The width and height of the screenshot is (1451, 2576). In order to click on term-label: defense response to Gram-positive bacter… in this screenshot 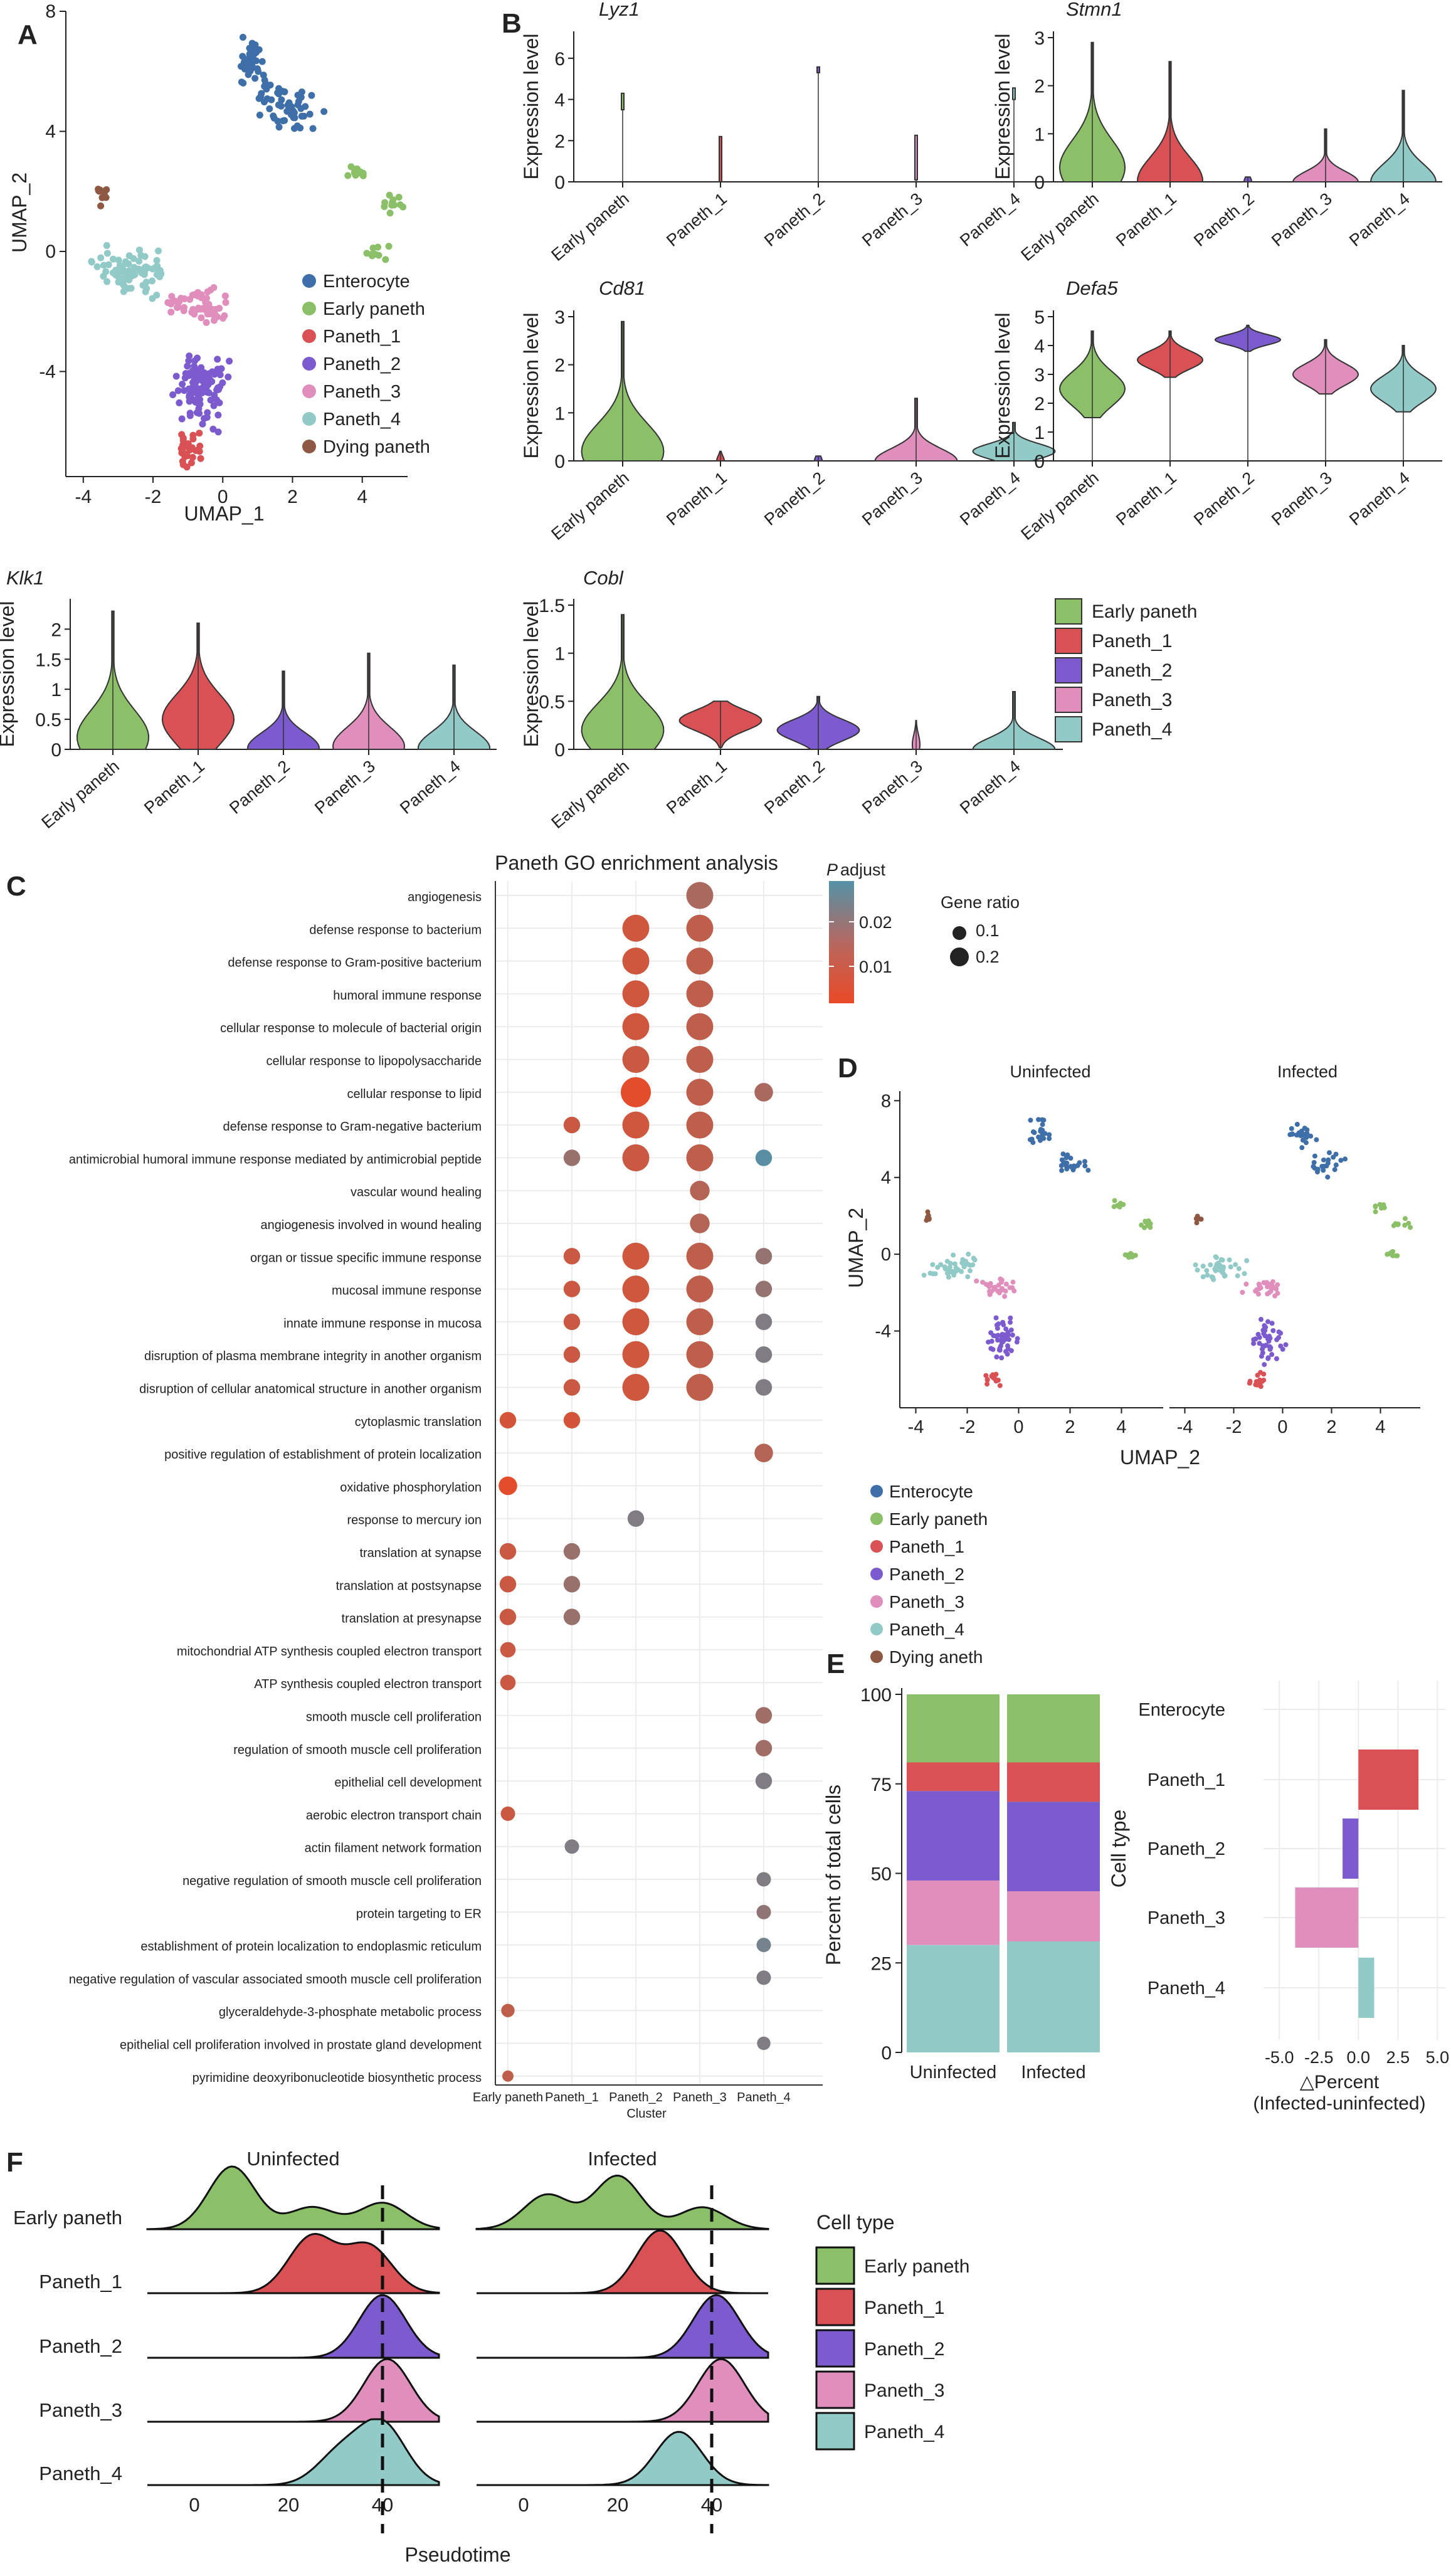, I will do `click(355, 963)`.